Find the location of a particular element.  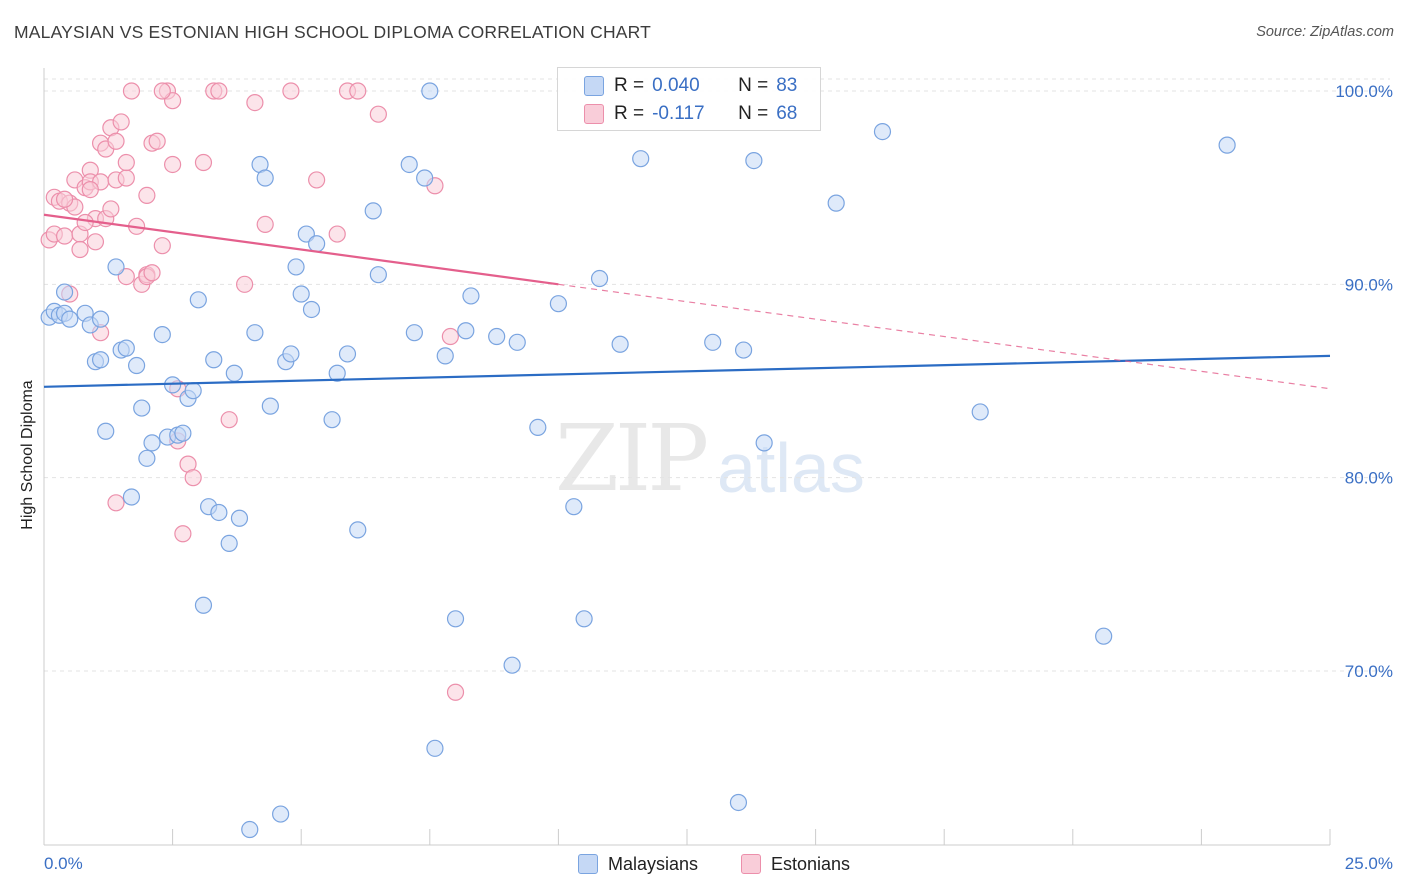

legend-label-malaysians: Malaysians is located at coordinates (653, 863).